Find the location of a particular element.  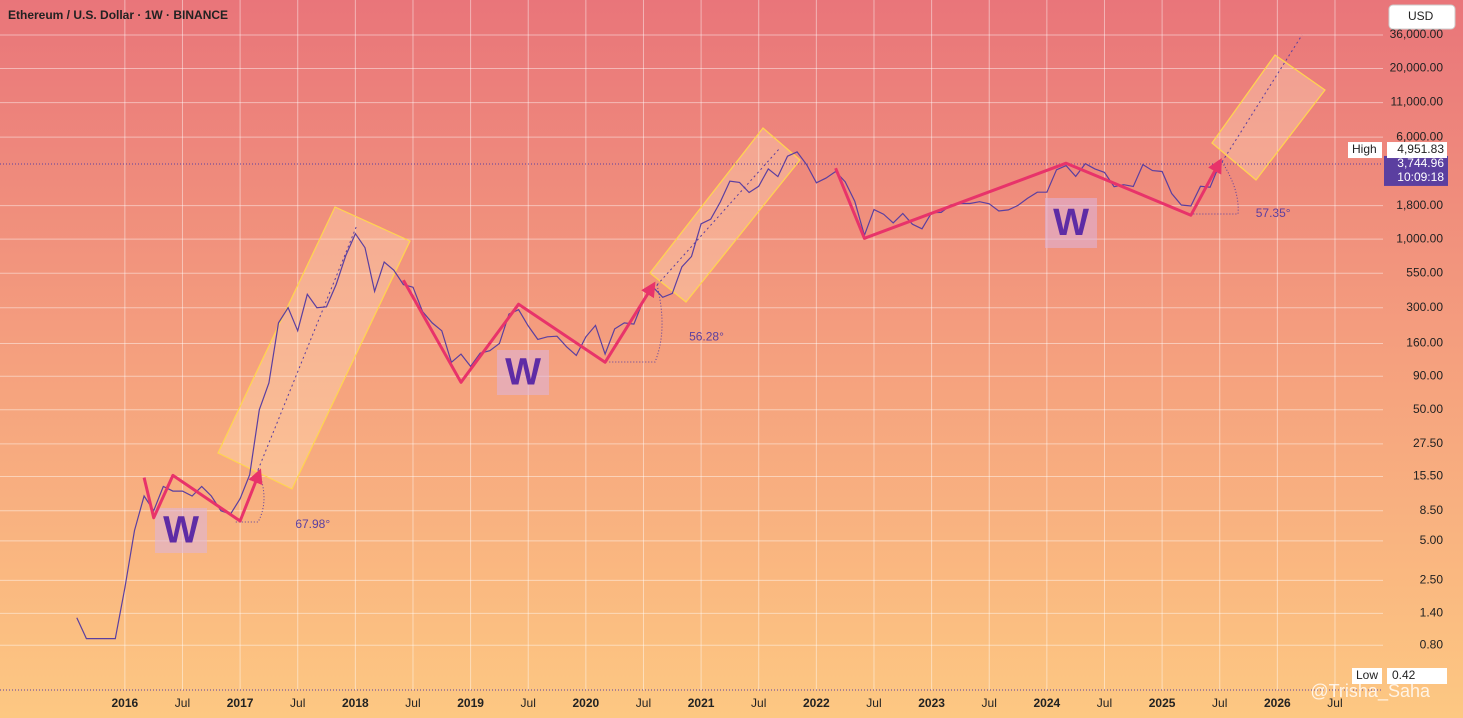

y-tick-label: 20,000.00 is located at coordinates (1417, 68).